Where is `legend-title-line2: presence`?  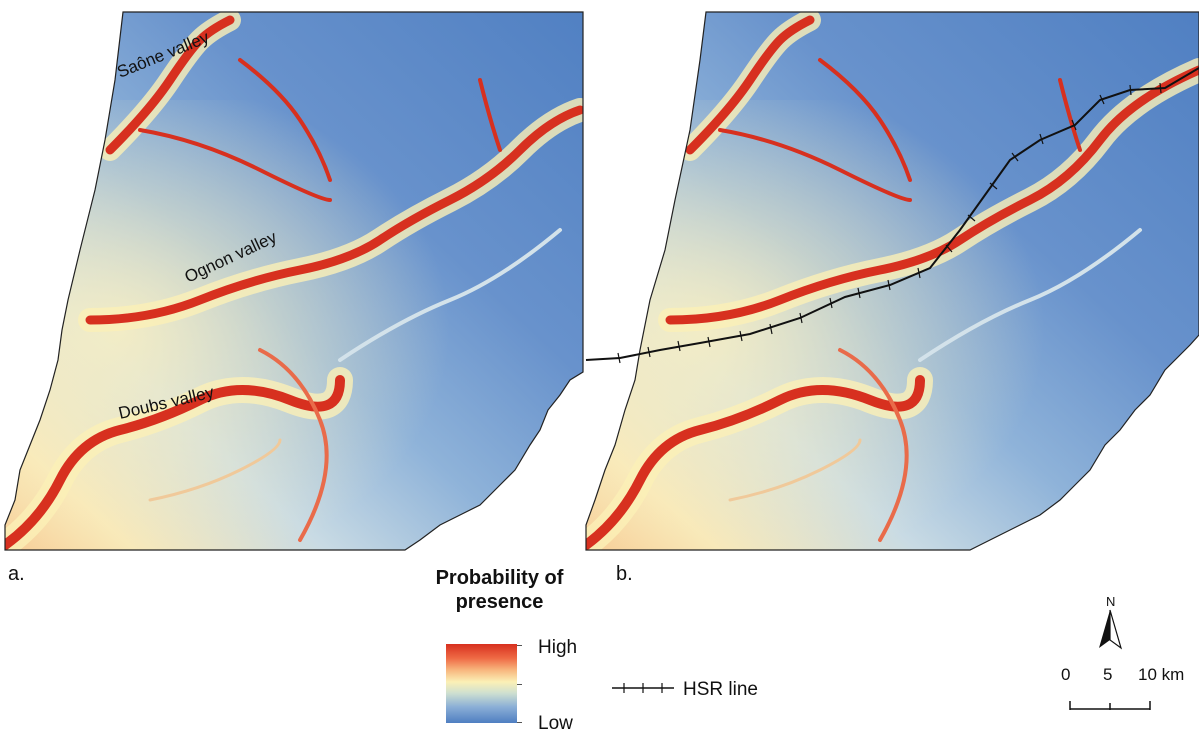 legend-title-line2: presence is located at coordinates (499, 602).